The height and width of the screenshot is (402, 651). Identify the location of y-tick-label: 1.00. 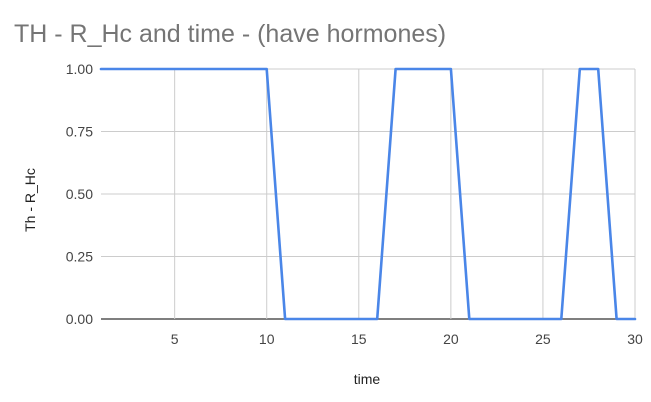
(79, 69).